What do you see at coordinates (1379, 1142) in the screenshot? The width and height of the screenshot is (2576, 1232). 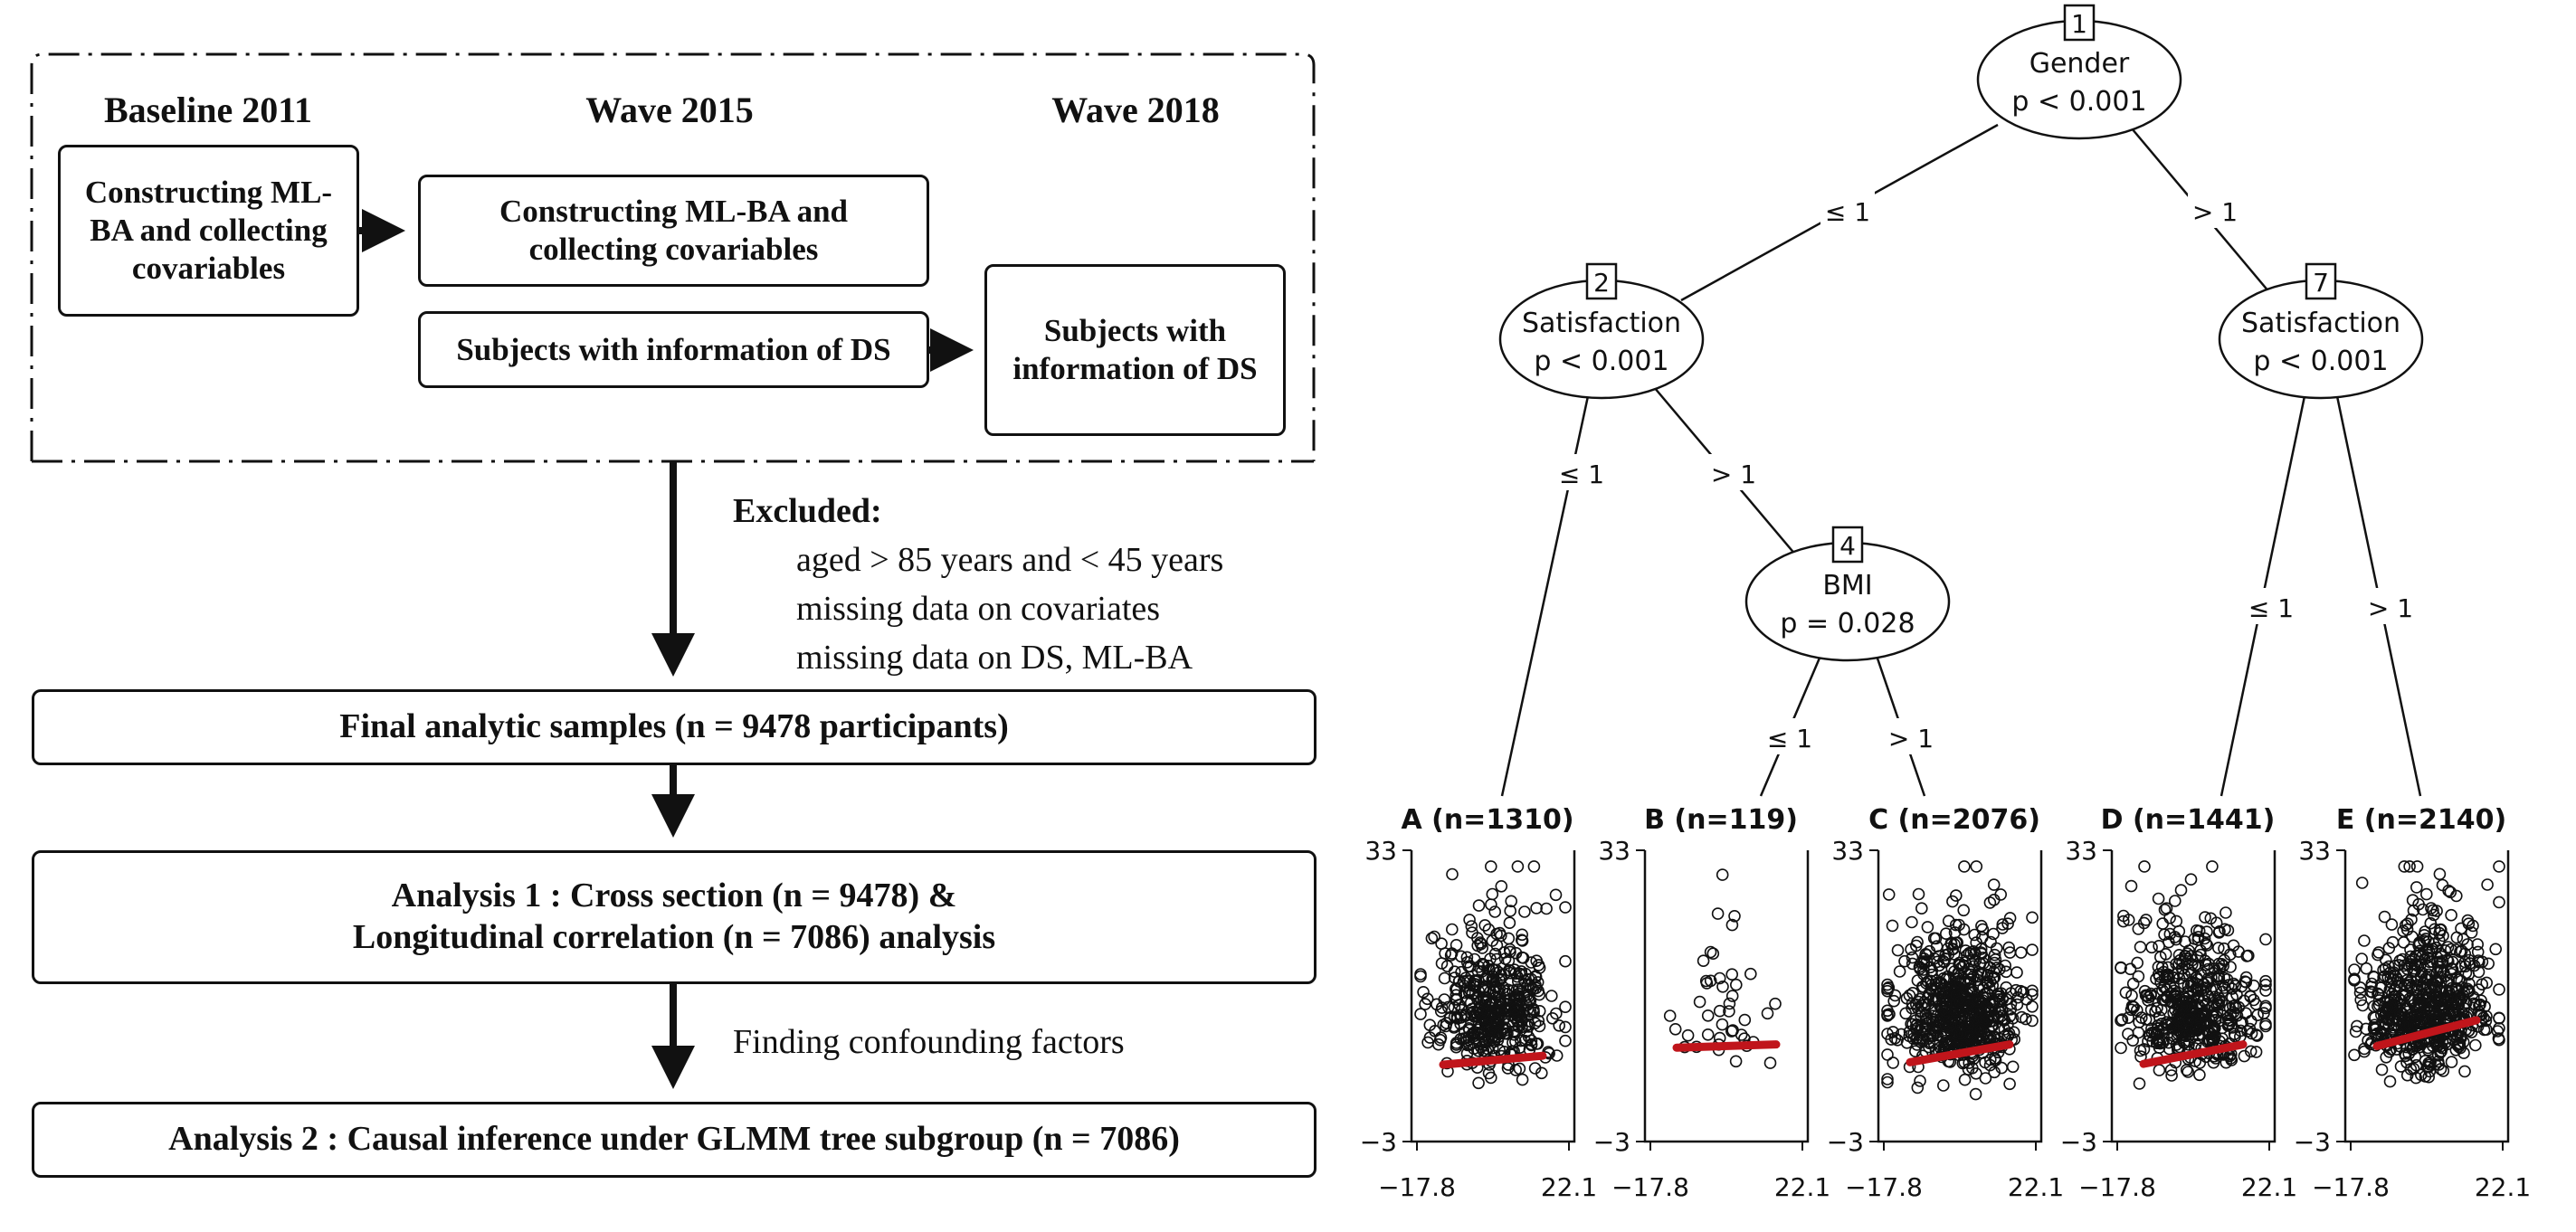 I see `y-tick-label: −3` at bounding box center [1379, 1142].